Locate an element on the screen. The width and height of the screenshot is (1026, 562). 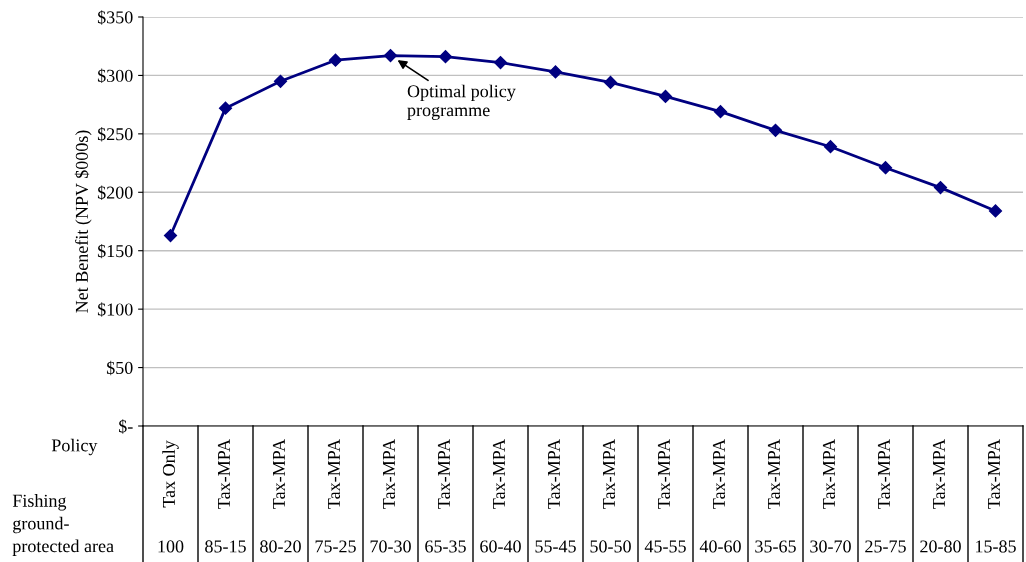
text: Policy is located at coordinates (74, 447).